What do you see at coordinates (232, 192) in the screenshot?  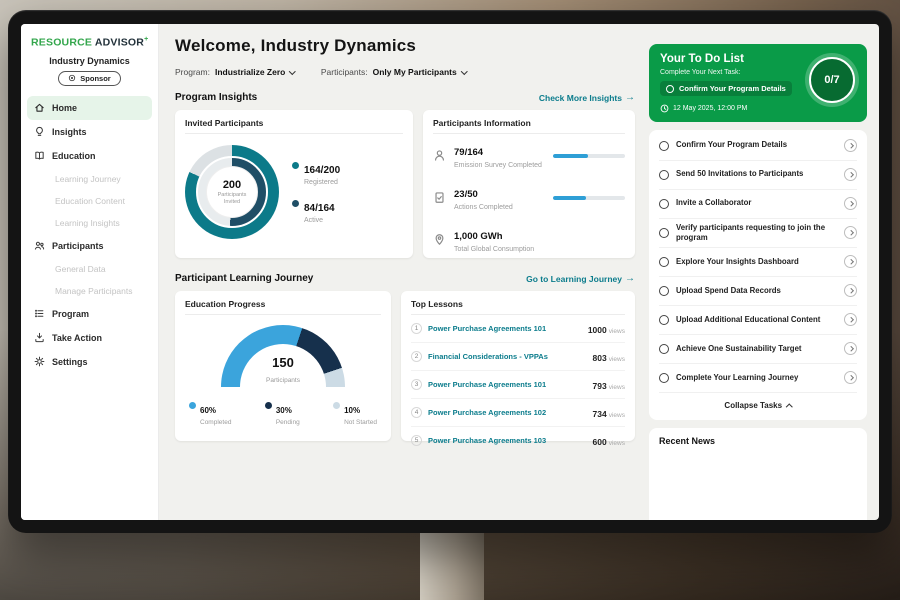 I see `invited-donut-center: 200 Participants Invited` at bounding box center [232, 192].